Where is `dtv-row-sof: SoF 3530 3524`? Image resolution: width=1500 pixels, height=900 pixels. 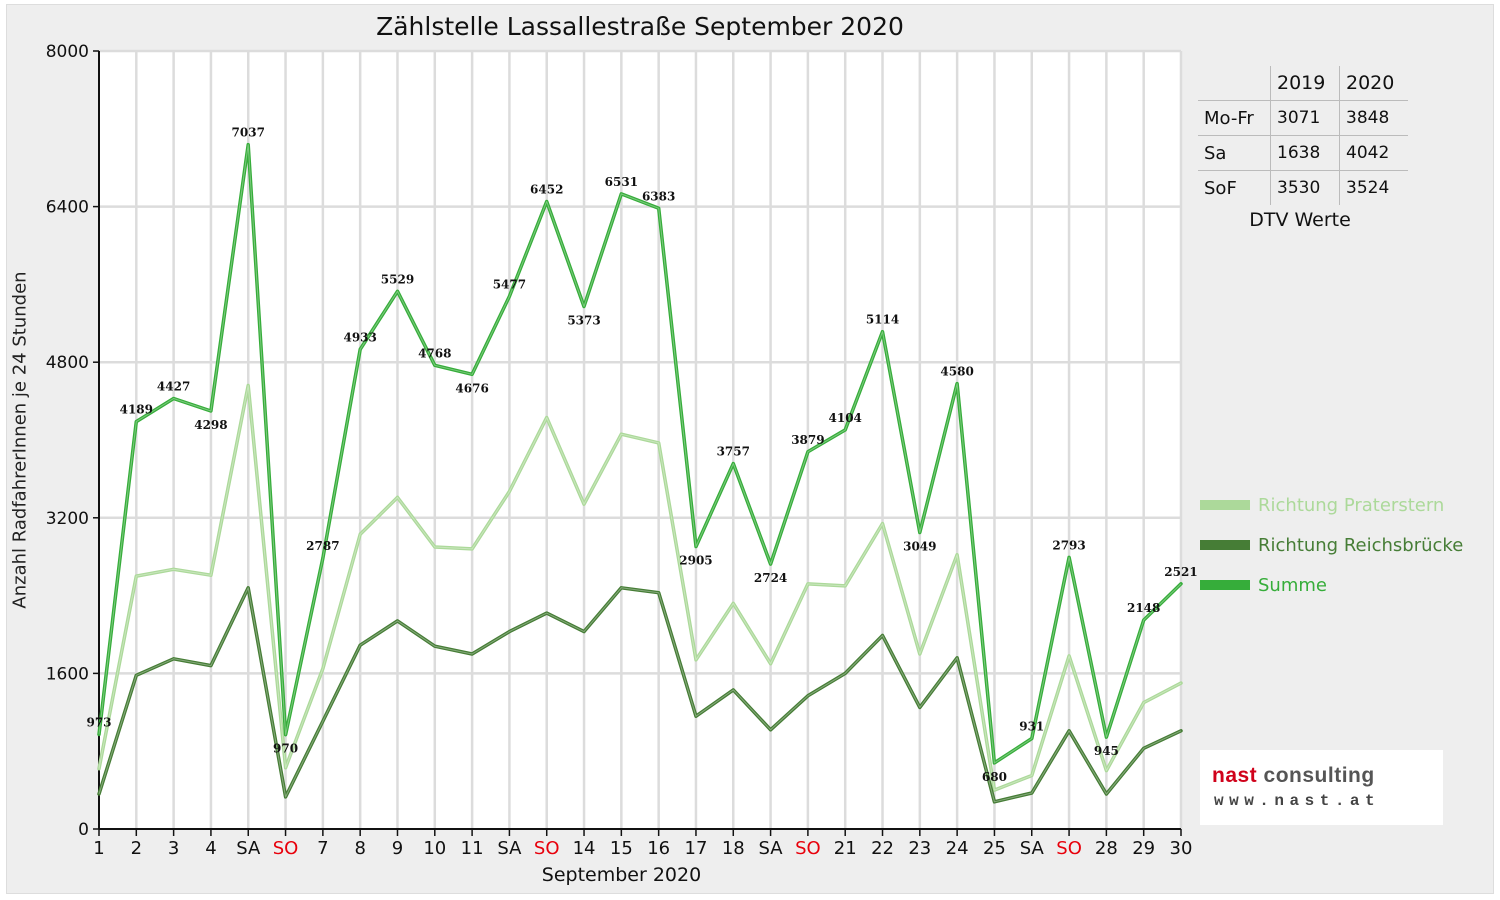 dtv-row-sof: SoF 3530 3524 is located at coordinates (1303, 187).